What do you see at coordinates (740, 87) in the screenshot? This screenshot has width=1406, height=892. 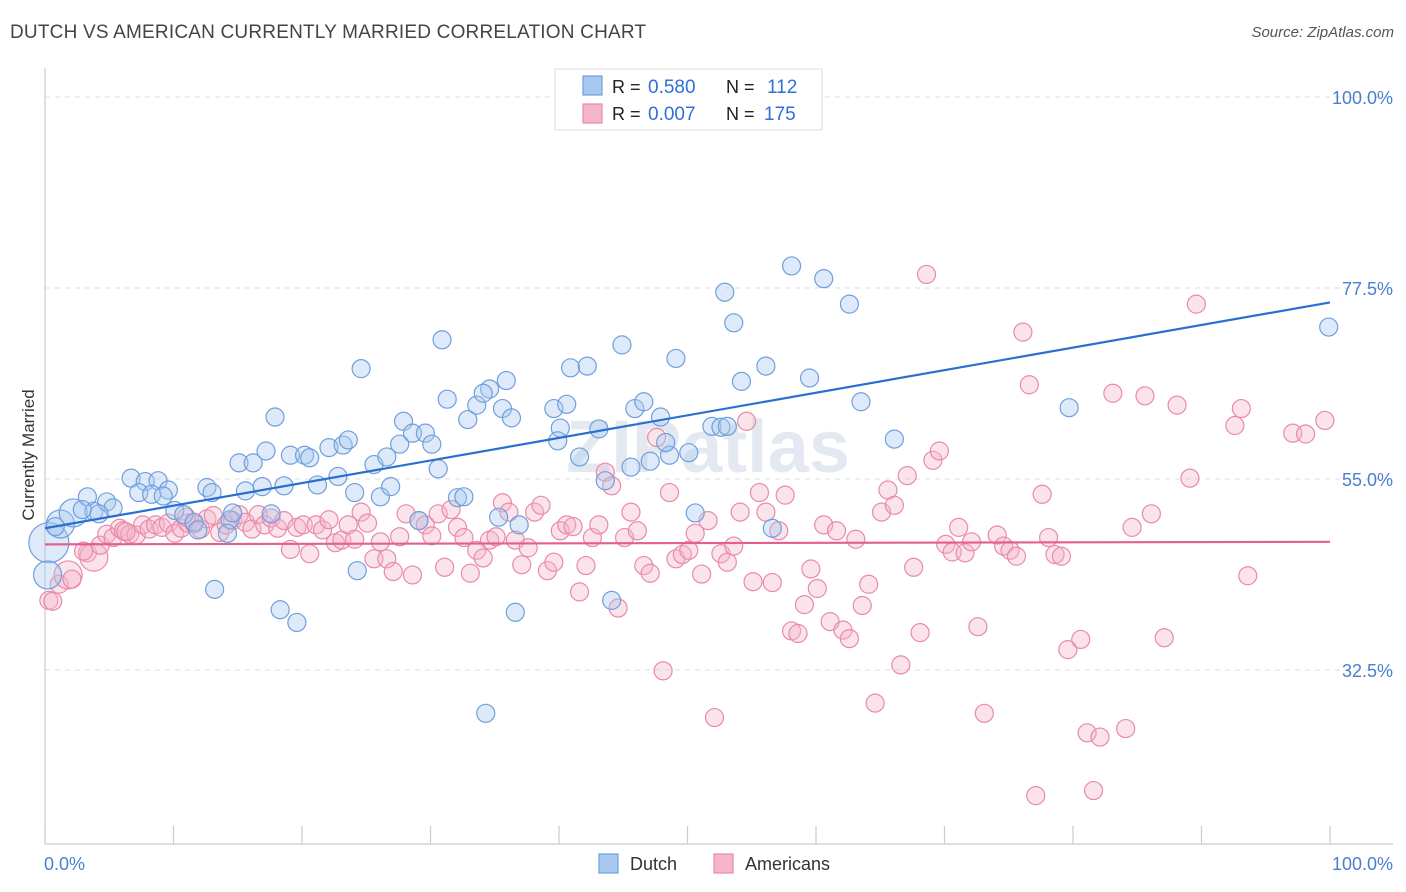 I see `dutch-n-label: N =` at bounding box center [740, 87].